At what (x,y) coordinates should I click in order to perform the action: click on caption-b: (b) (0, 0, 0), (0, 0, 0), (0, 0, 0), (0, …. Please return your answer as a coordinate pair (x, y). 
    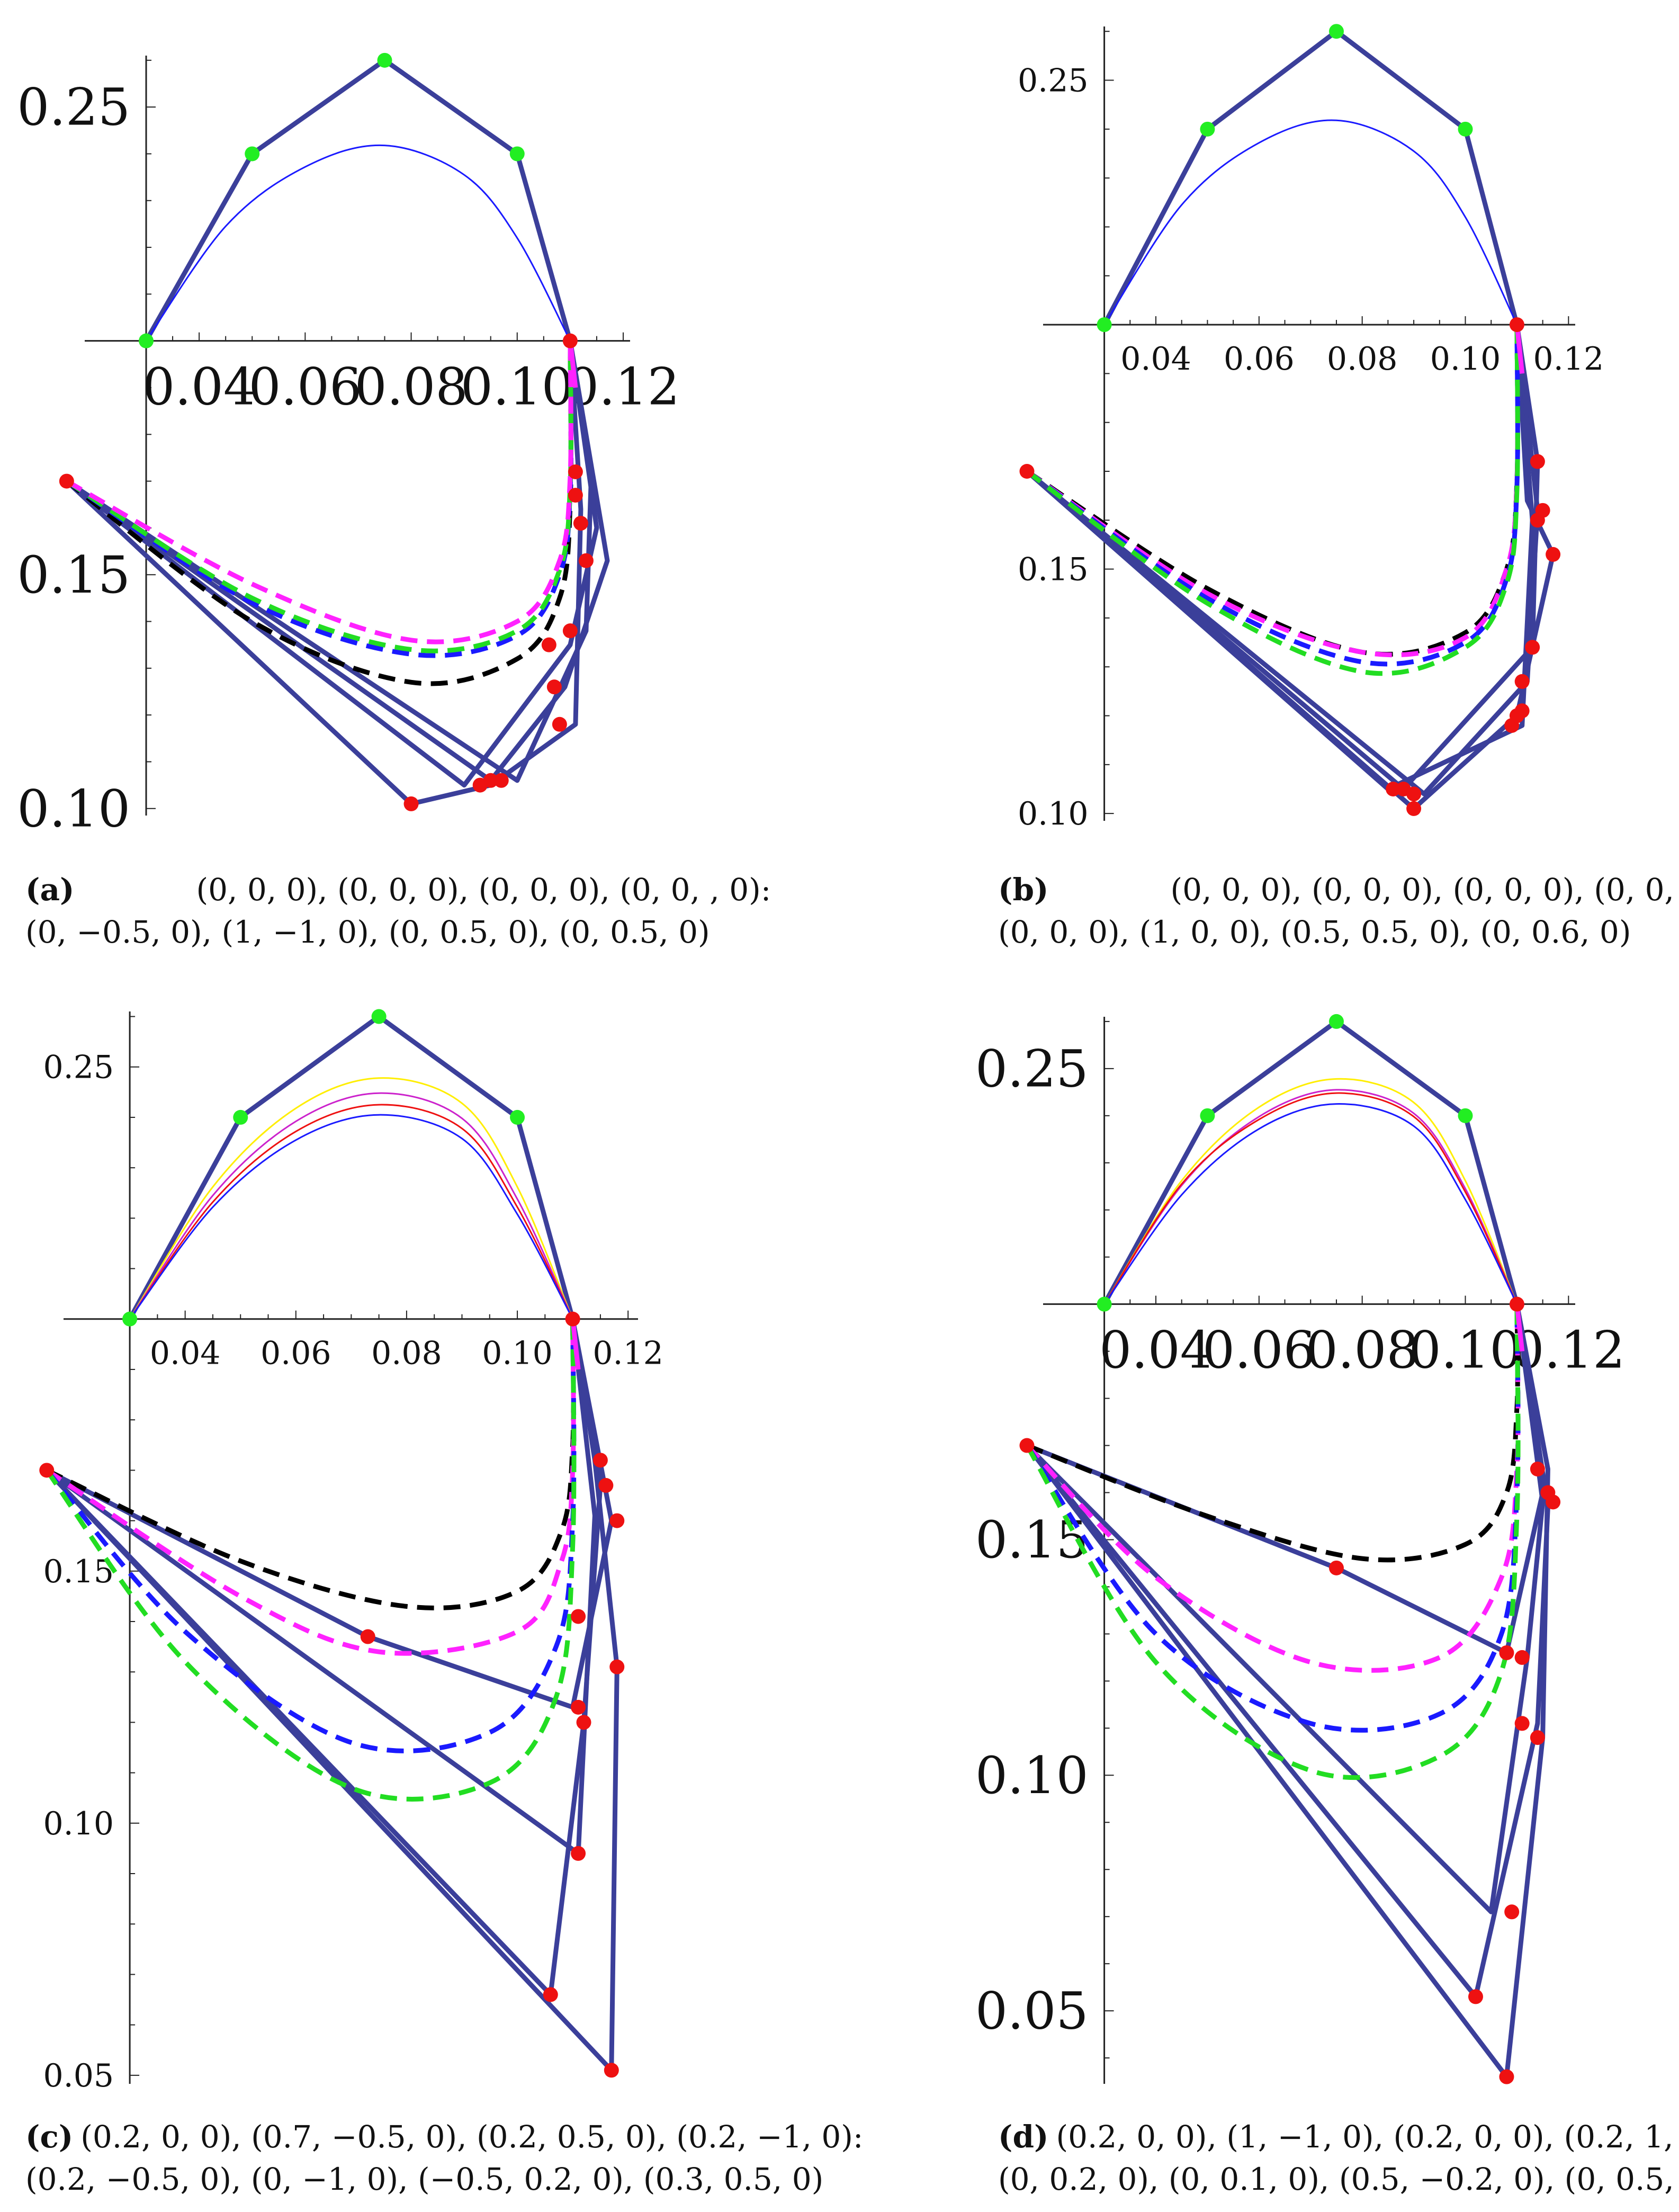
    Looking at the image, I should click on (1338, 910).